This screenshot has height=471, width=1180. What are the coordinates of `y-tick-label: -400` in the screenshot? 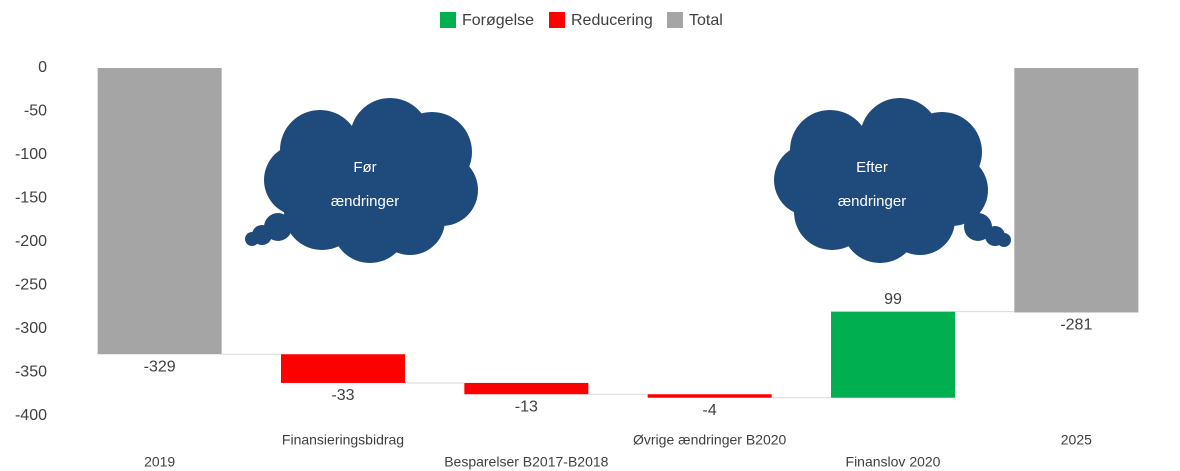 It's located at (31, 415).